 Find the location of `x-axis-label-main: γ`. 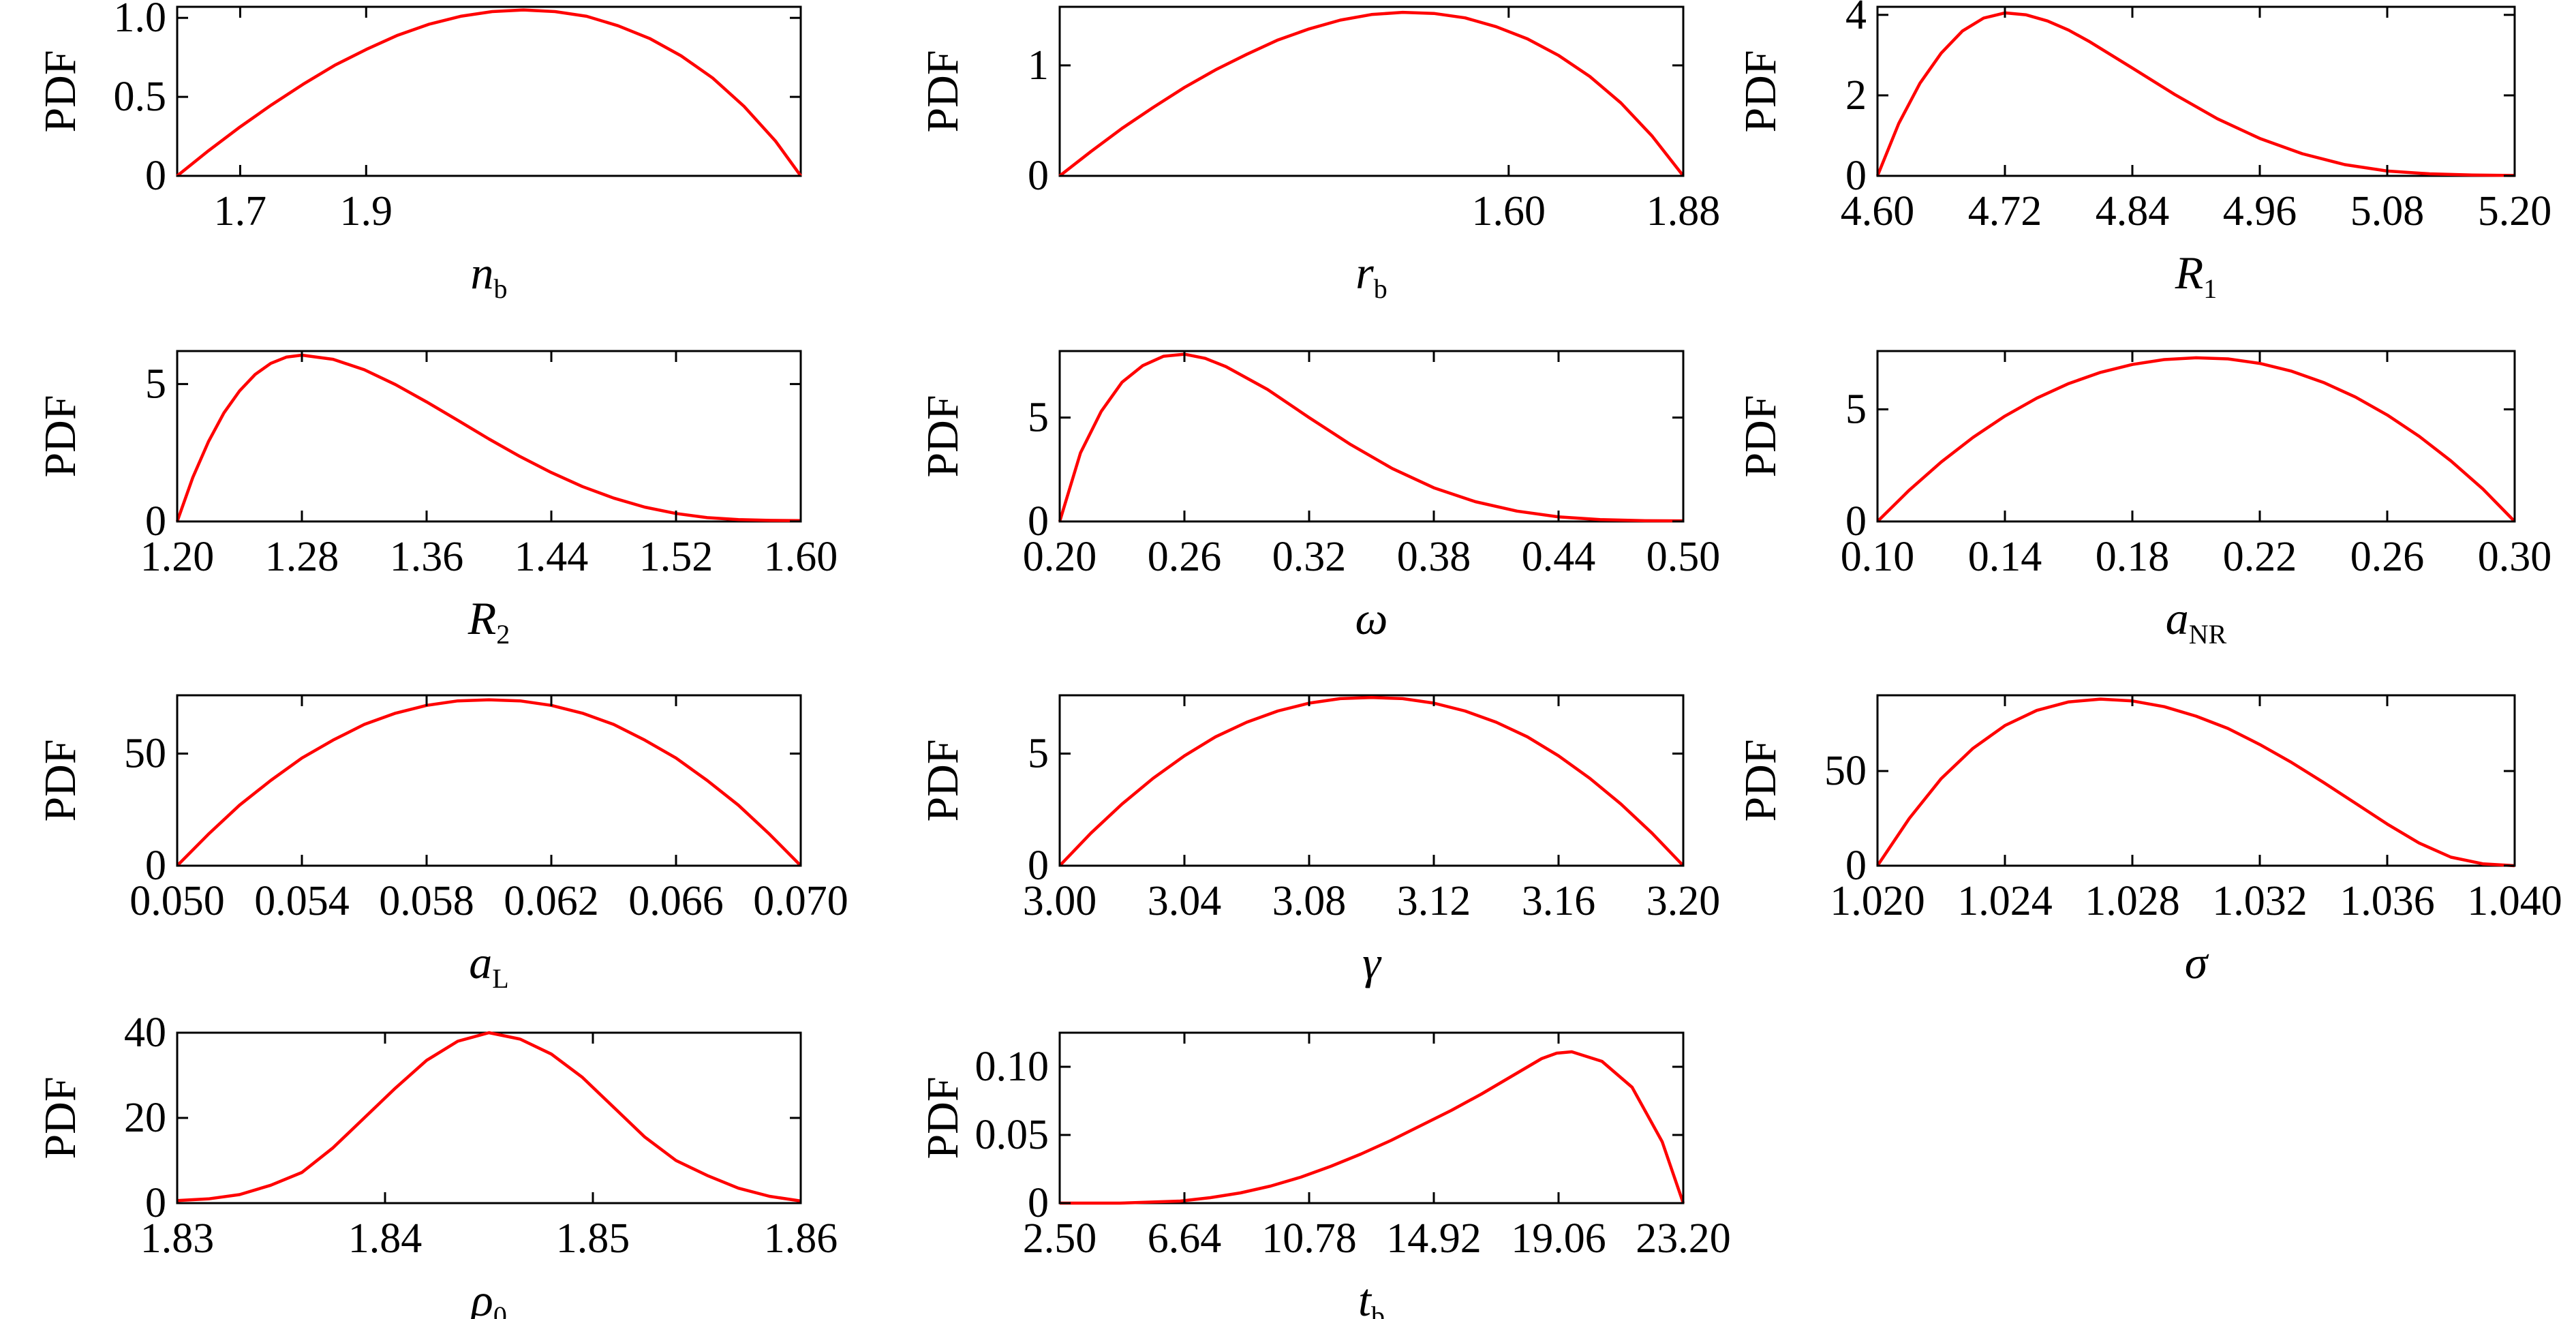

x-axis-label-main: γ is located at coordinates (1372, 962).